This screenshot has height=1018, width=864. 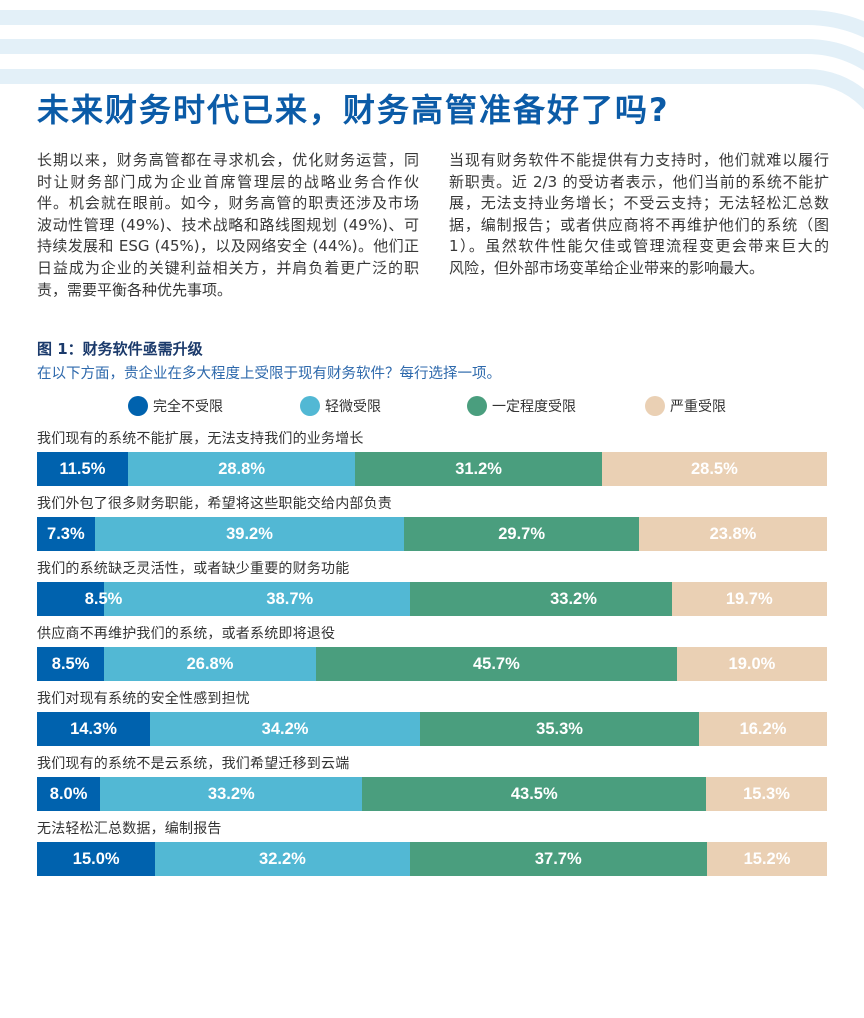 I want to click on paragraph-line: 展，无法支持业务增长；不受云支持；无法轻松汇总数, so click(x=639, y=203).